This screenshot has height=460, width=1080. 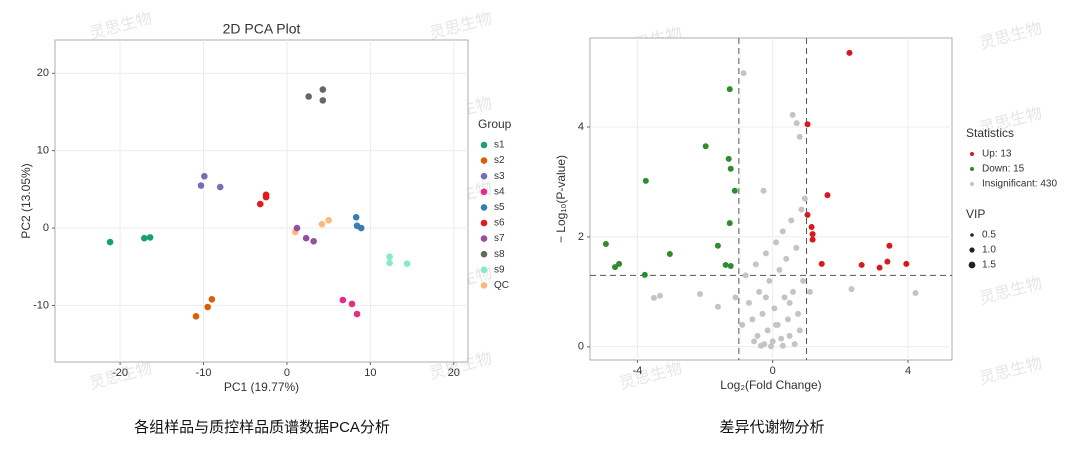 What do you see at coordinates (43, 151) in the screenshot?
I see `y-tick-label: 10` at bounding box center [43, 151].